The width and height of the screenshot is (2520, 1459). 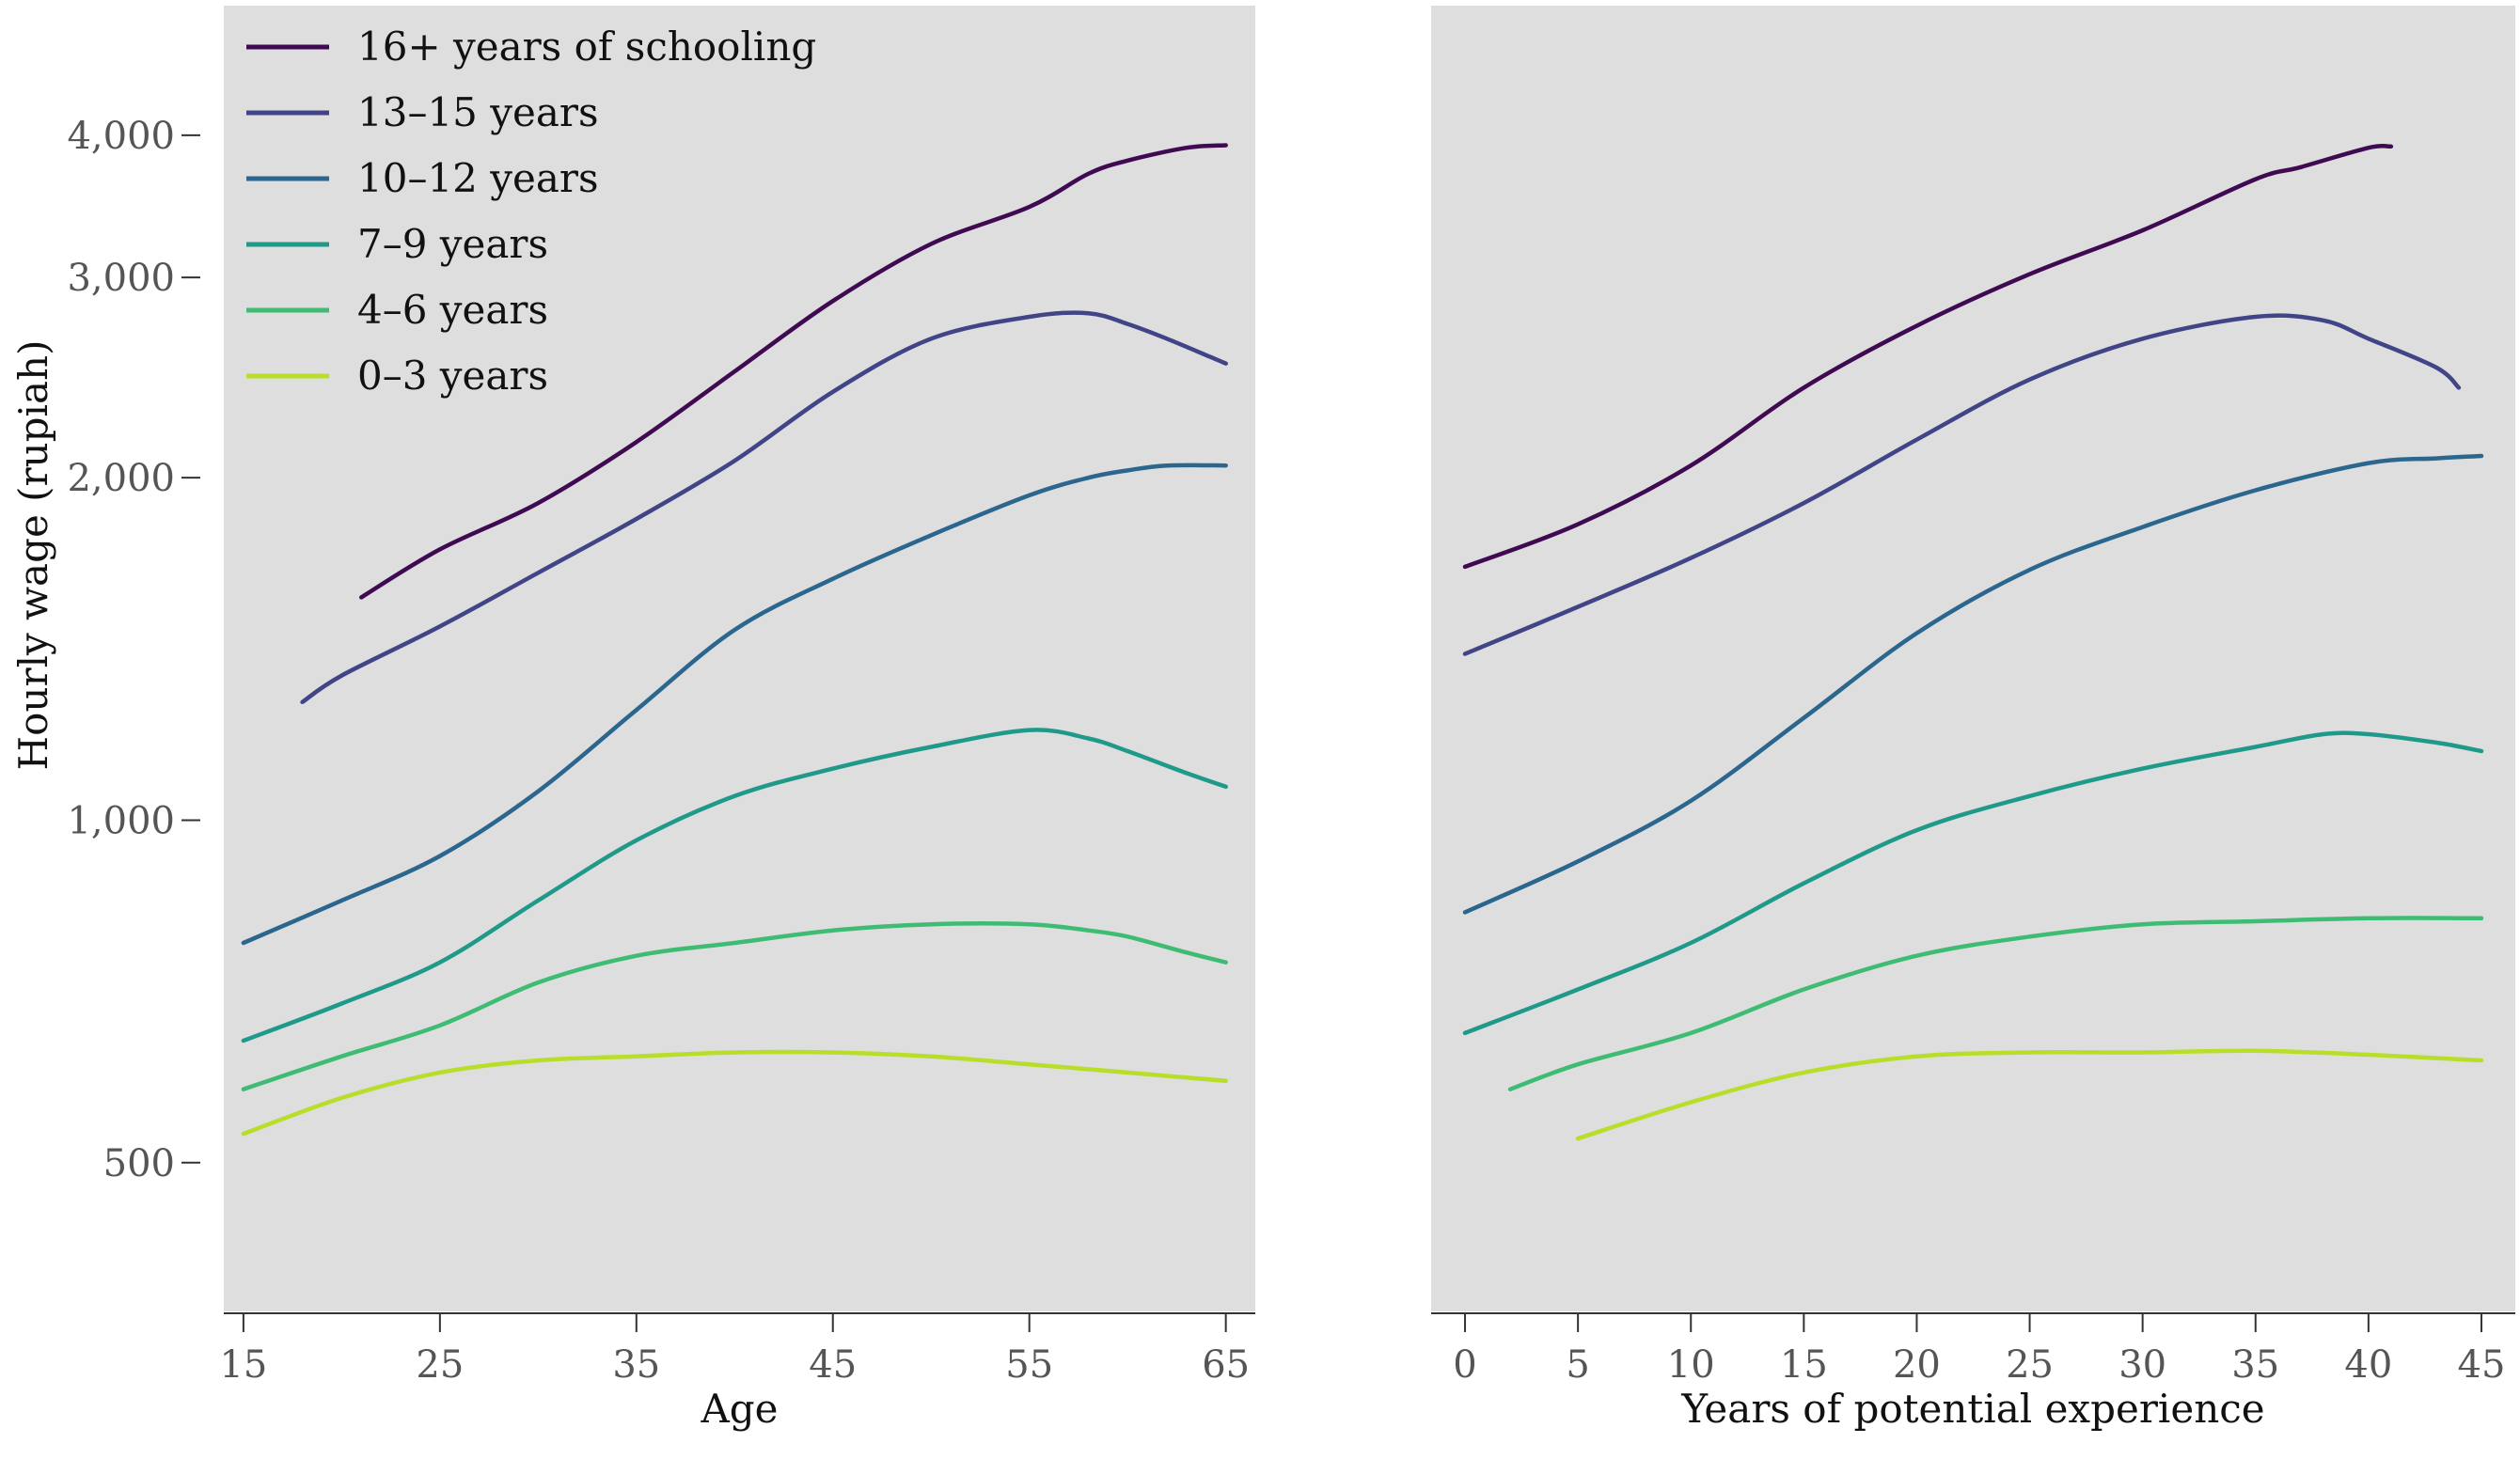 I want to click on legend-label-4-6-years: 4–6 years, so click(x=452, y=310).